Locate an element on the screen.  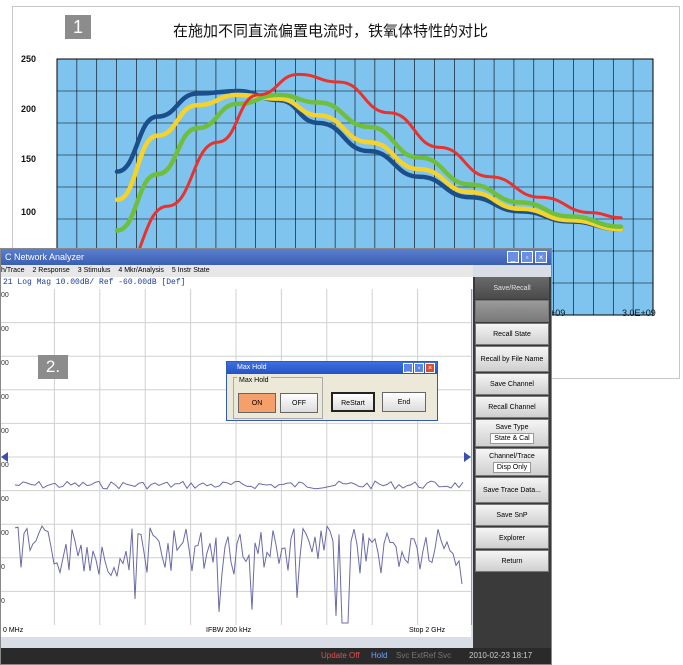
softkey-recall-state: Recall State is located at coordinates (512, 334).